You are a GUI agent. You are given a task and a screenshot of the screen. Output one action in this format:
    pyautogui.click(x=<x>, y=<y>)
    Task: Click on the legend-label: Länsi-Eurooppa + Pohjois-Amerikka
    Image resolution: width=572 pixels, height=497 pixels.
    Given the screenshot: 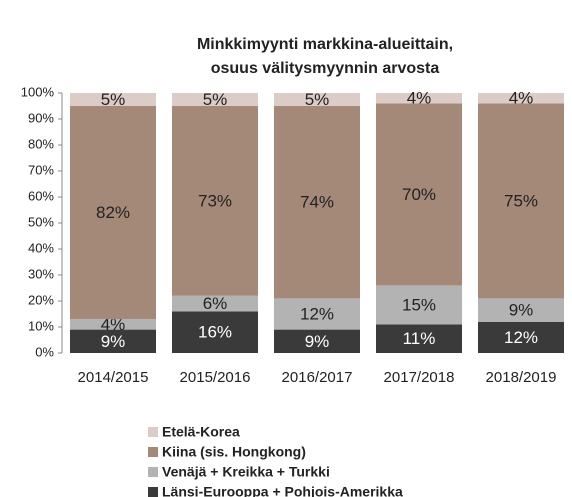 What is the action you would take?
    pyautogui.click(x=282, y=490)
    